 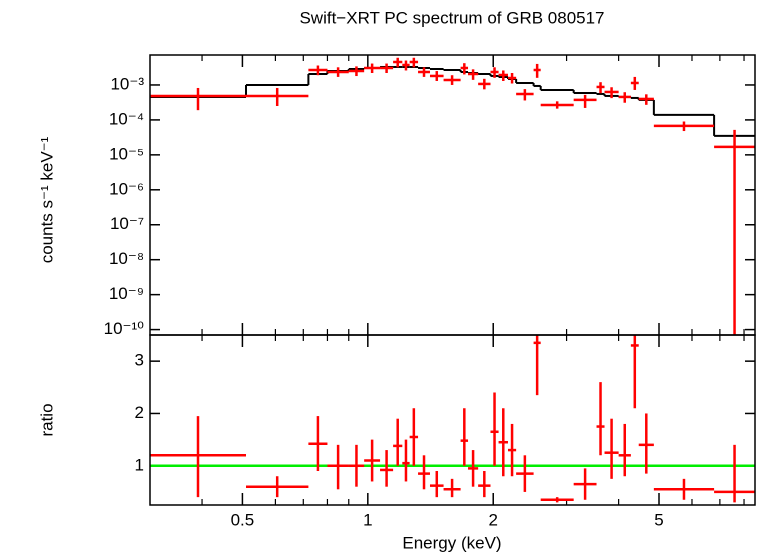 I want to click on x-axis-label: Energy (keV), so click(x=451, y=542).